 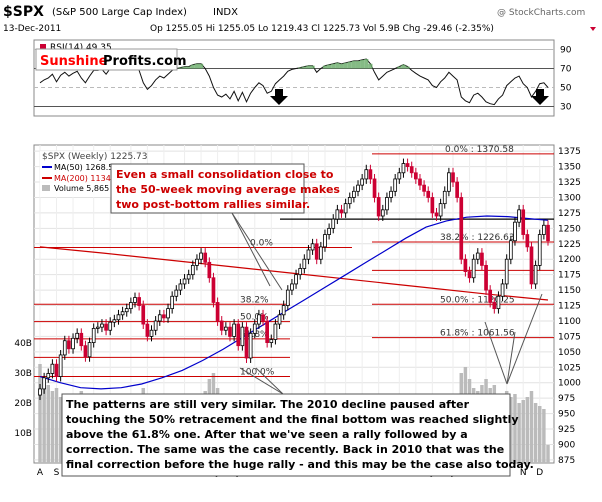 What do you see at coordinates (569, 152) in the screenshot?
I see `price-tick-label: 1375` at bounding box center [569, 152].